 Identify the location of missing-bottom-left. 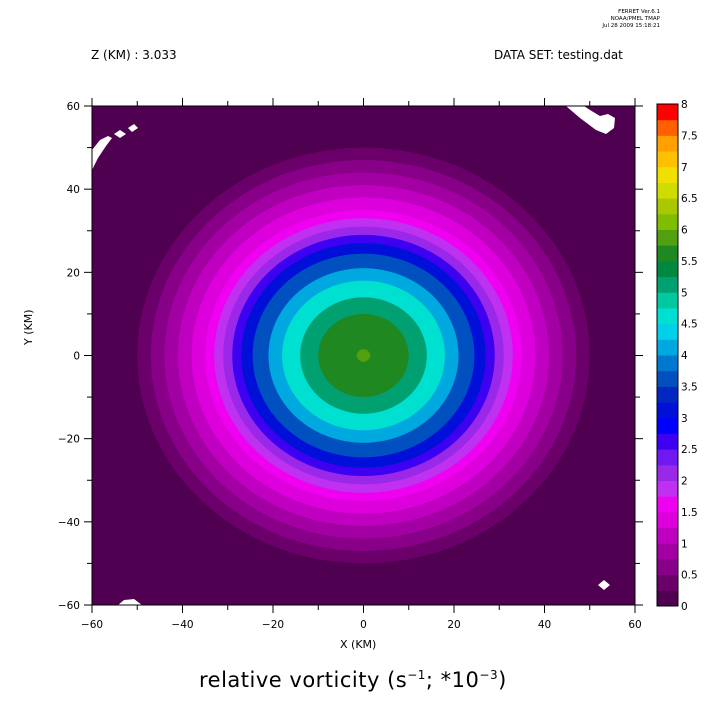
(130, 602).